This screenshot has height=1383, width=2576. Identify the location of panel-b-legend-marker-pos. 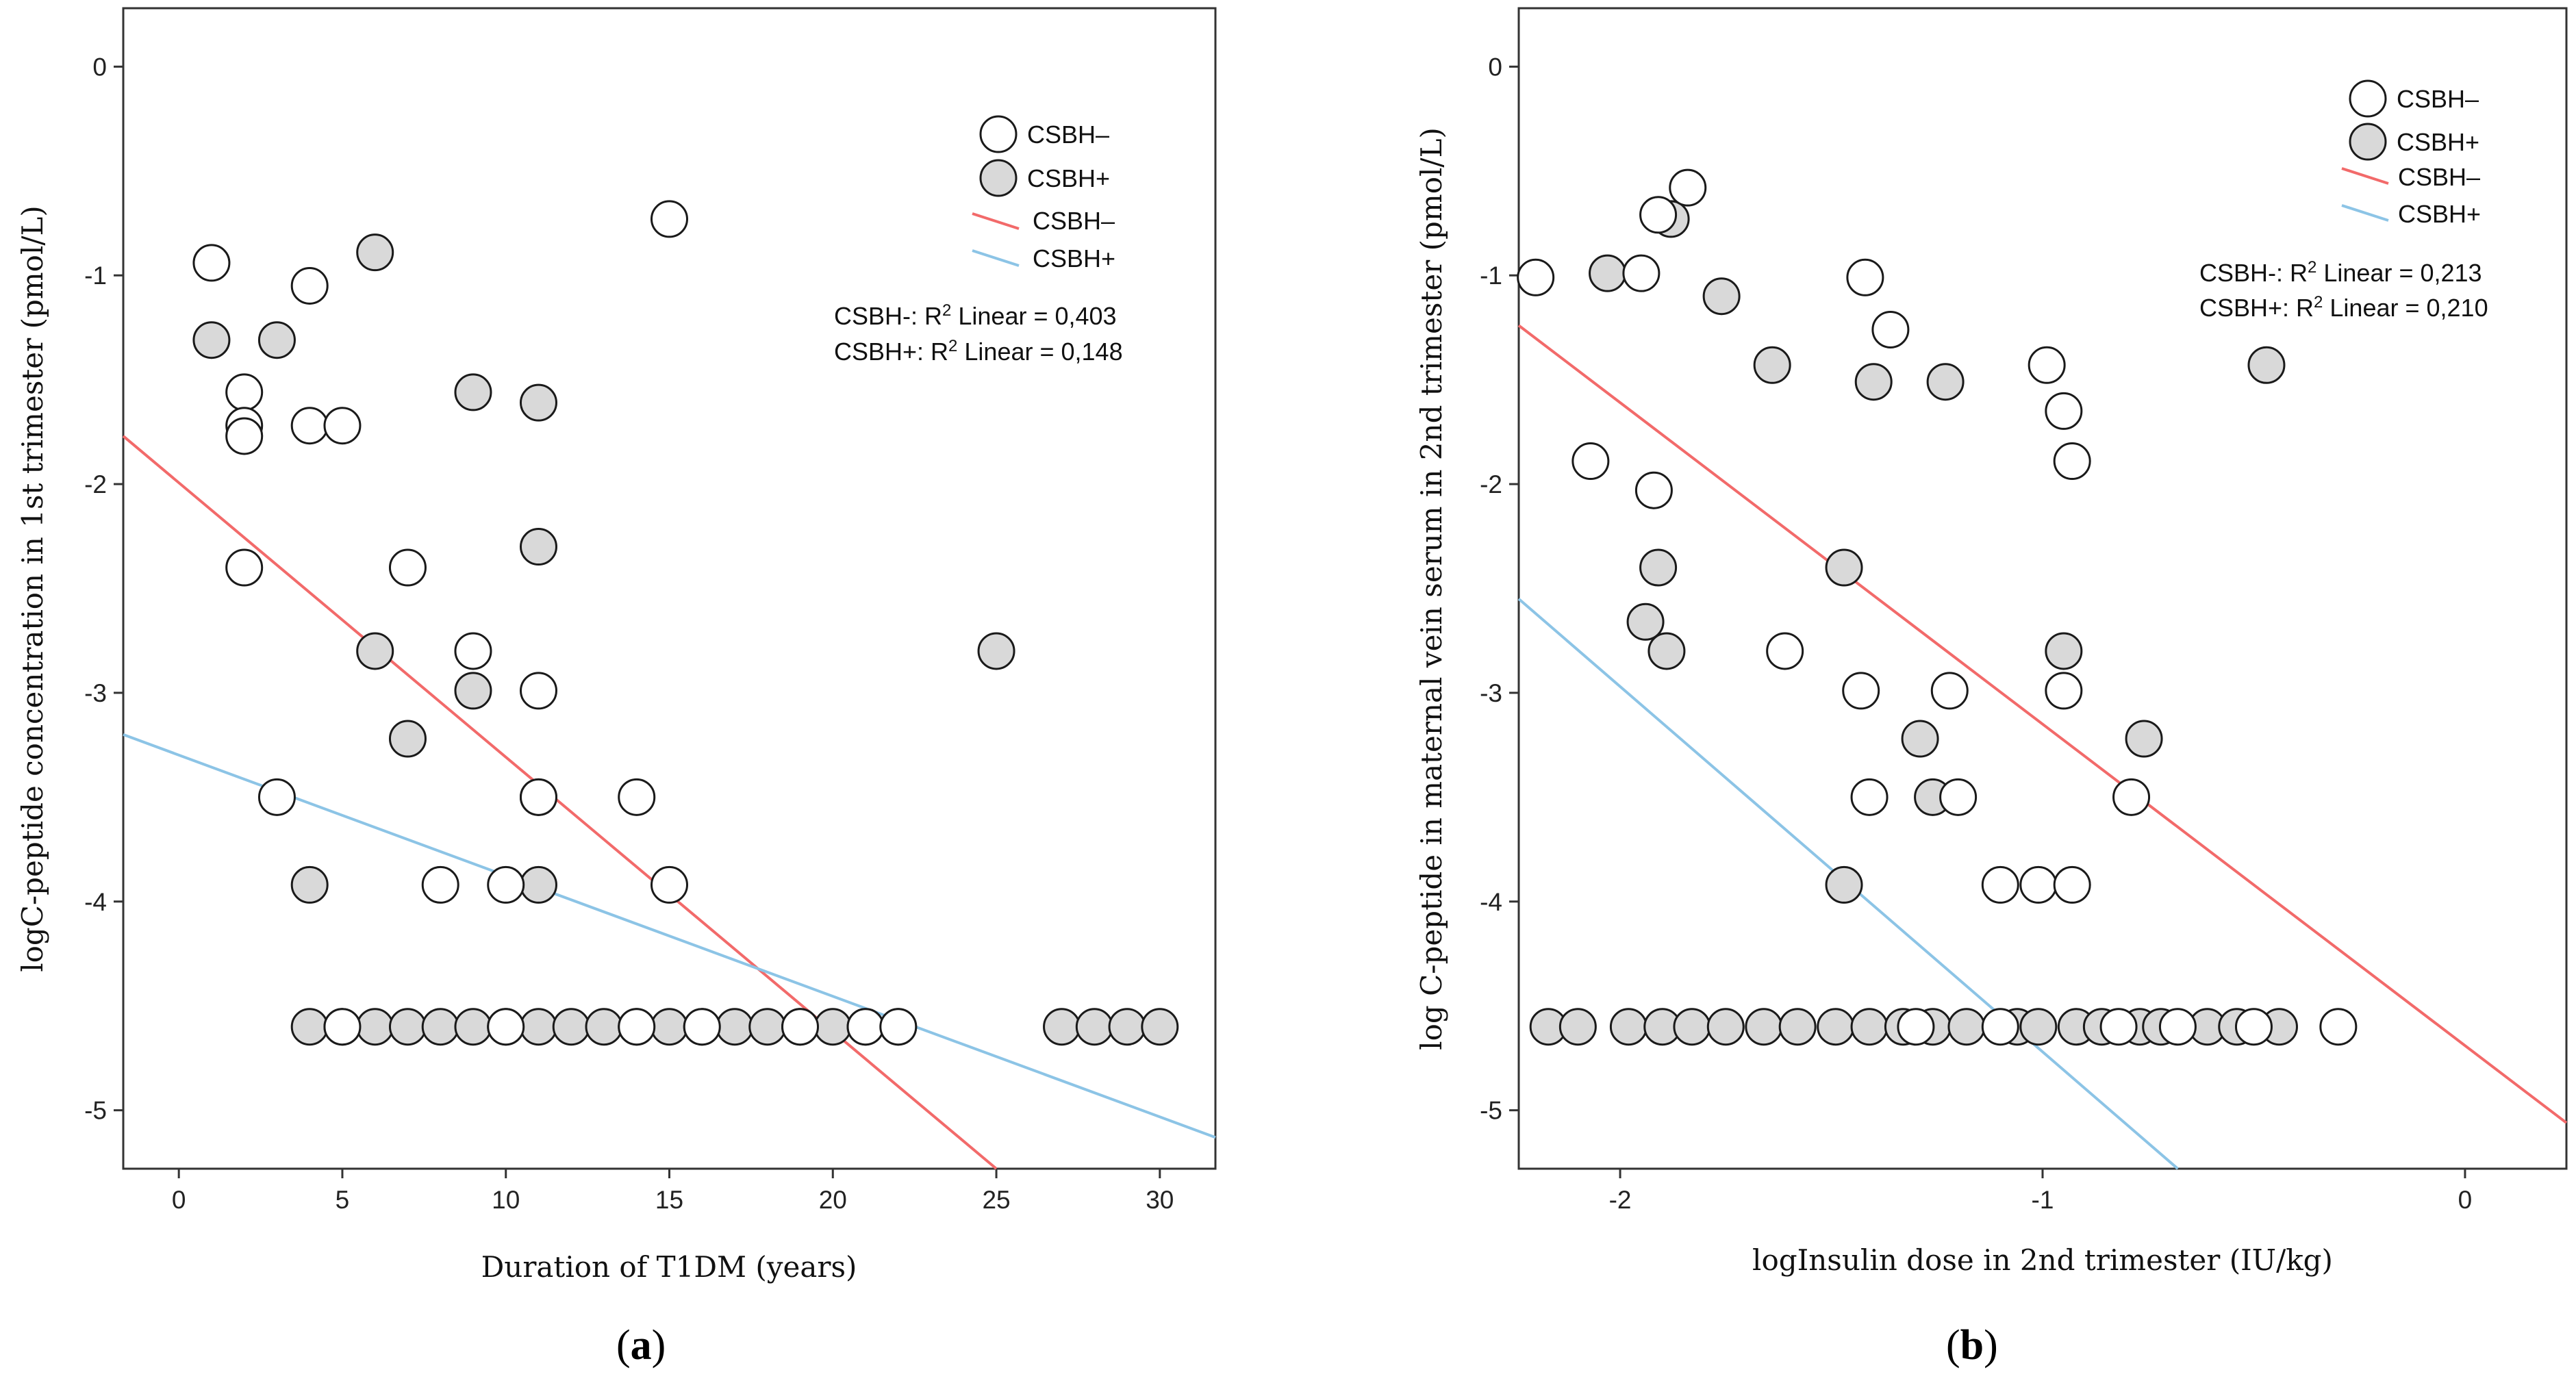
(2368, 142).